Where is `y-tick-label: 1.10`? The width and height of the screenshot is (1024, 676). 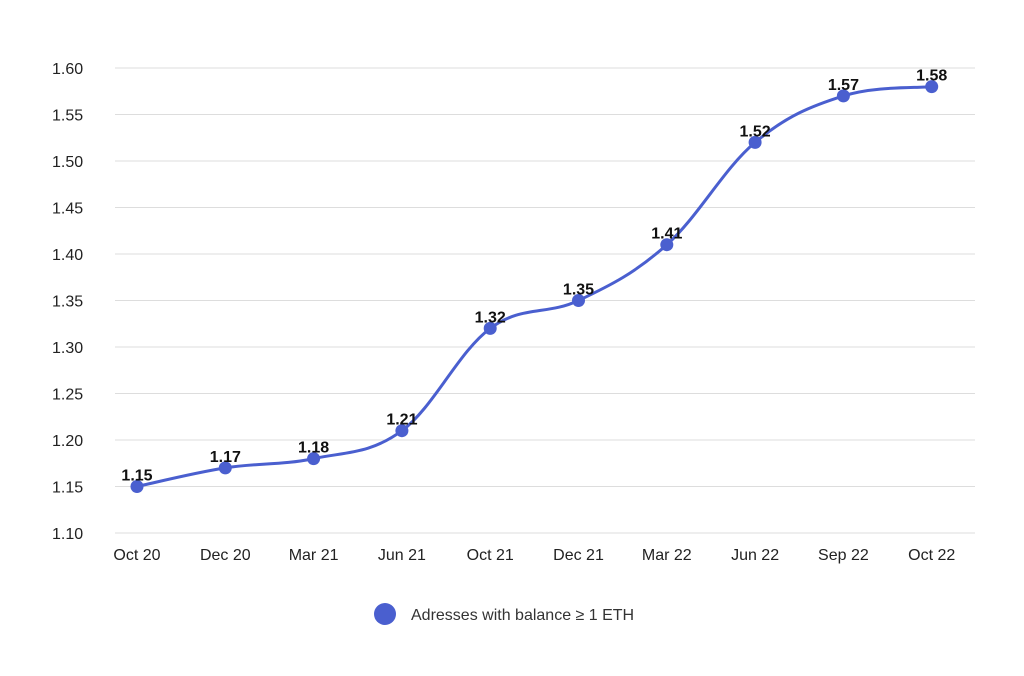 y-tick-label: 1.10 is located at coordinates (67, 534).